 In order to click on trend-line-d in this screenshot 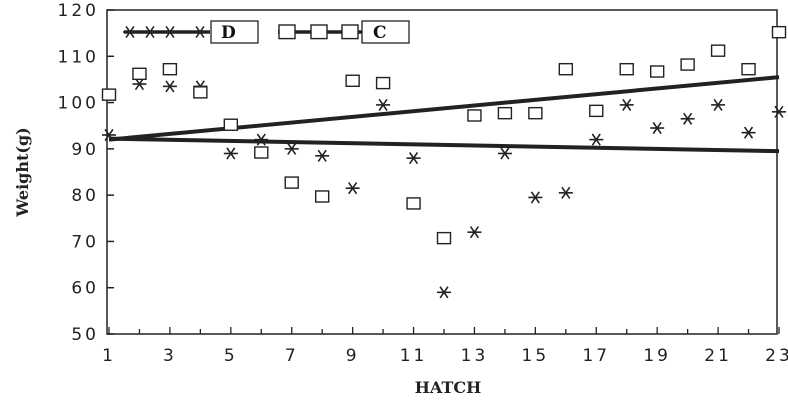, I will do `click(444, 145)`.